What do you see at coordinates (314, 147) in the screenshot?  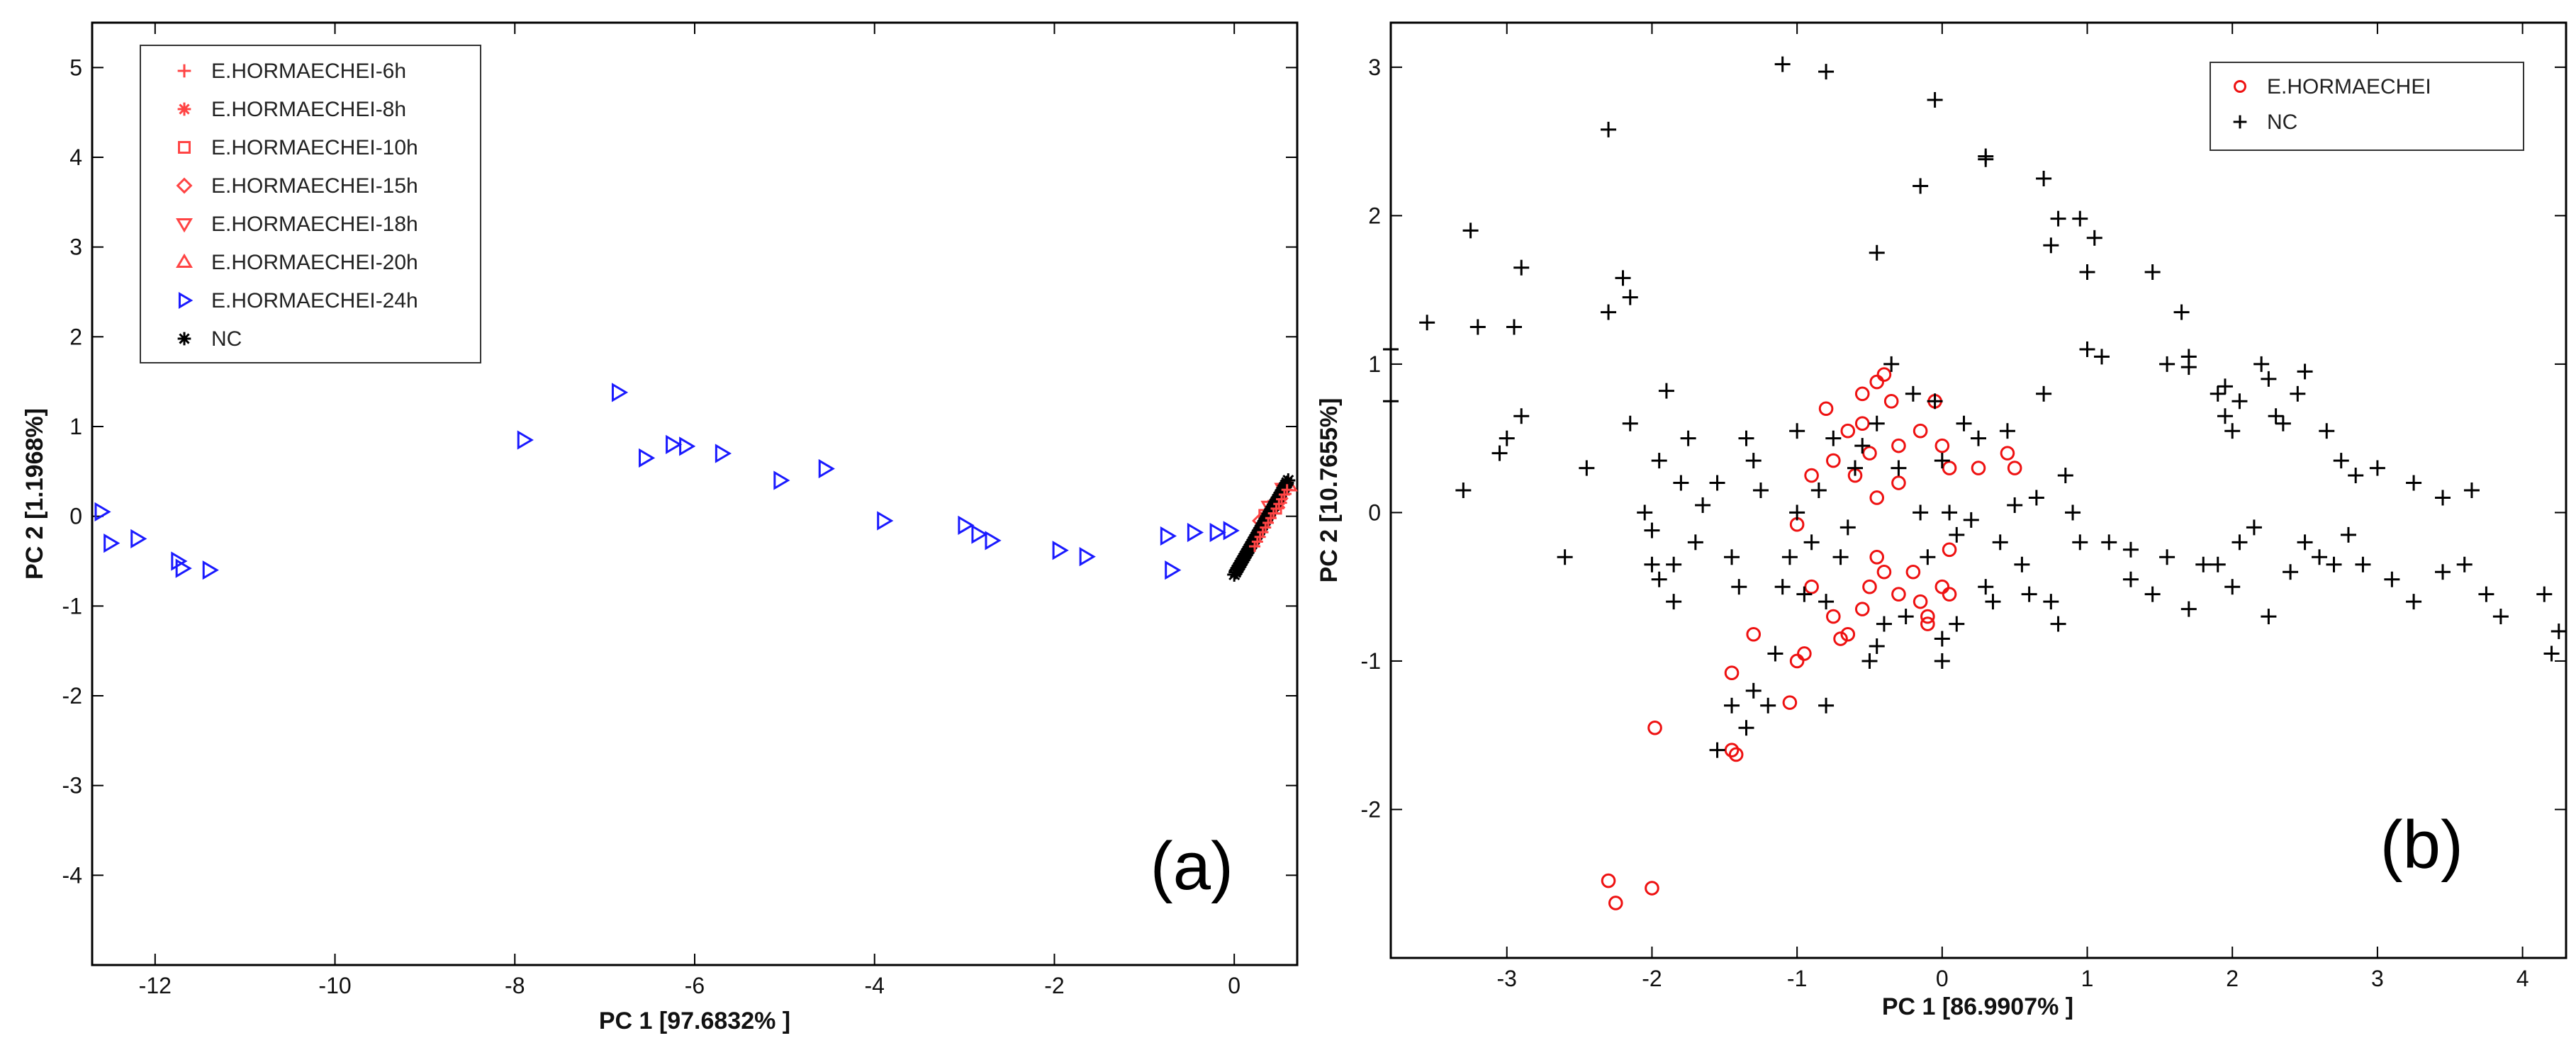 I see `legend-entry-label: E.HORMAECHEI-10h` at bounding box center [314, 147].